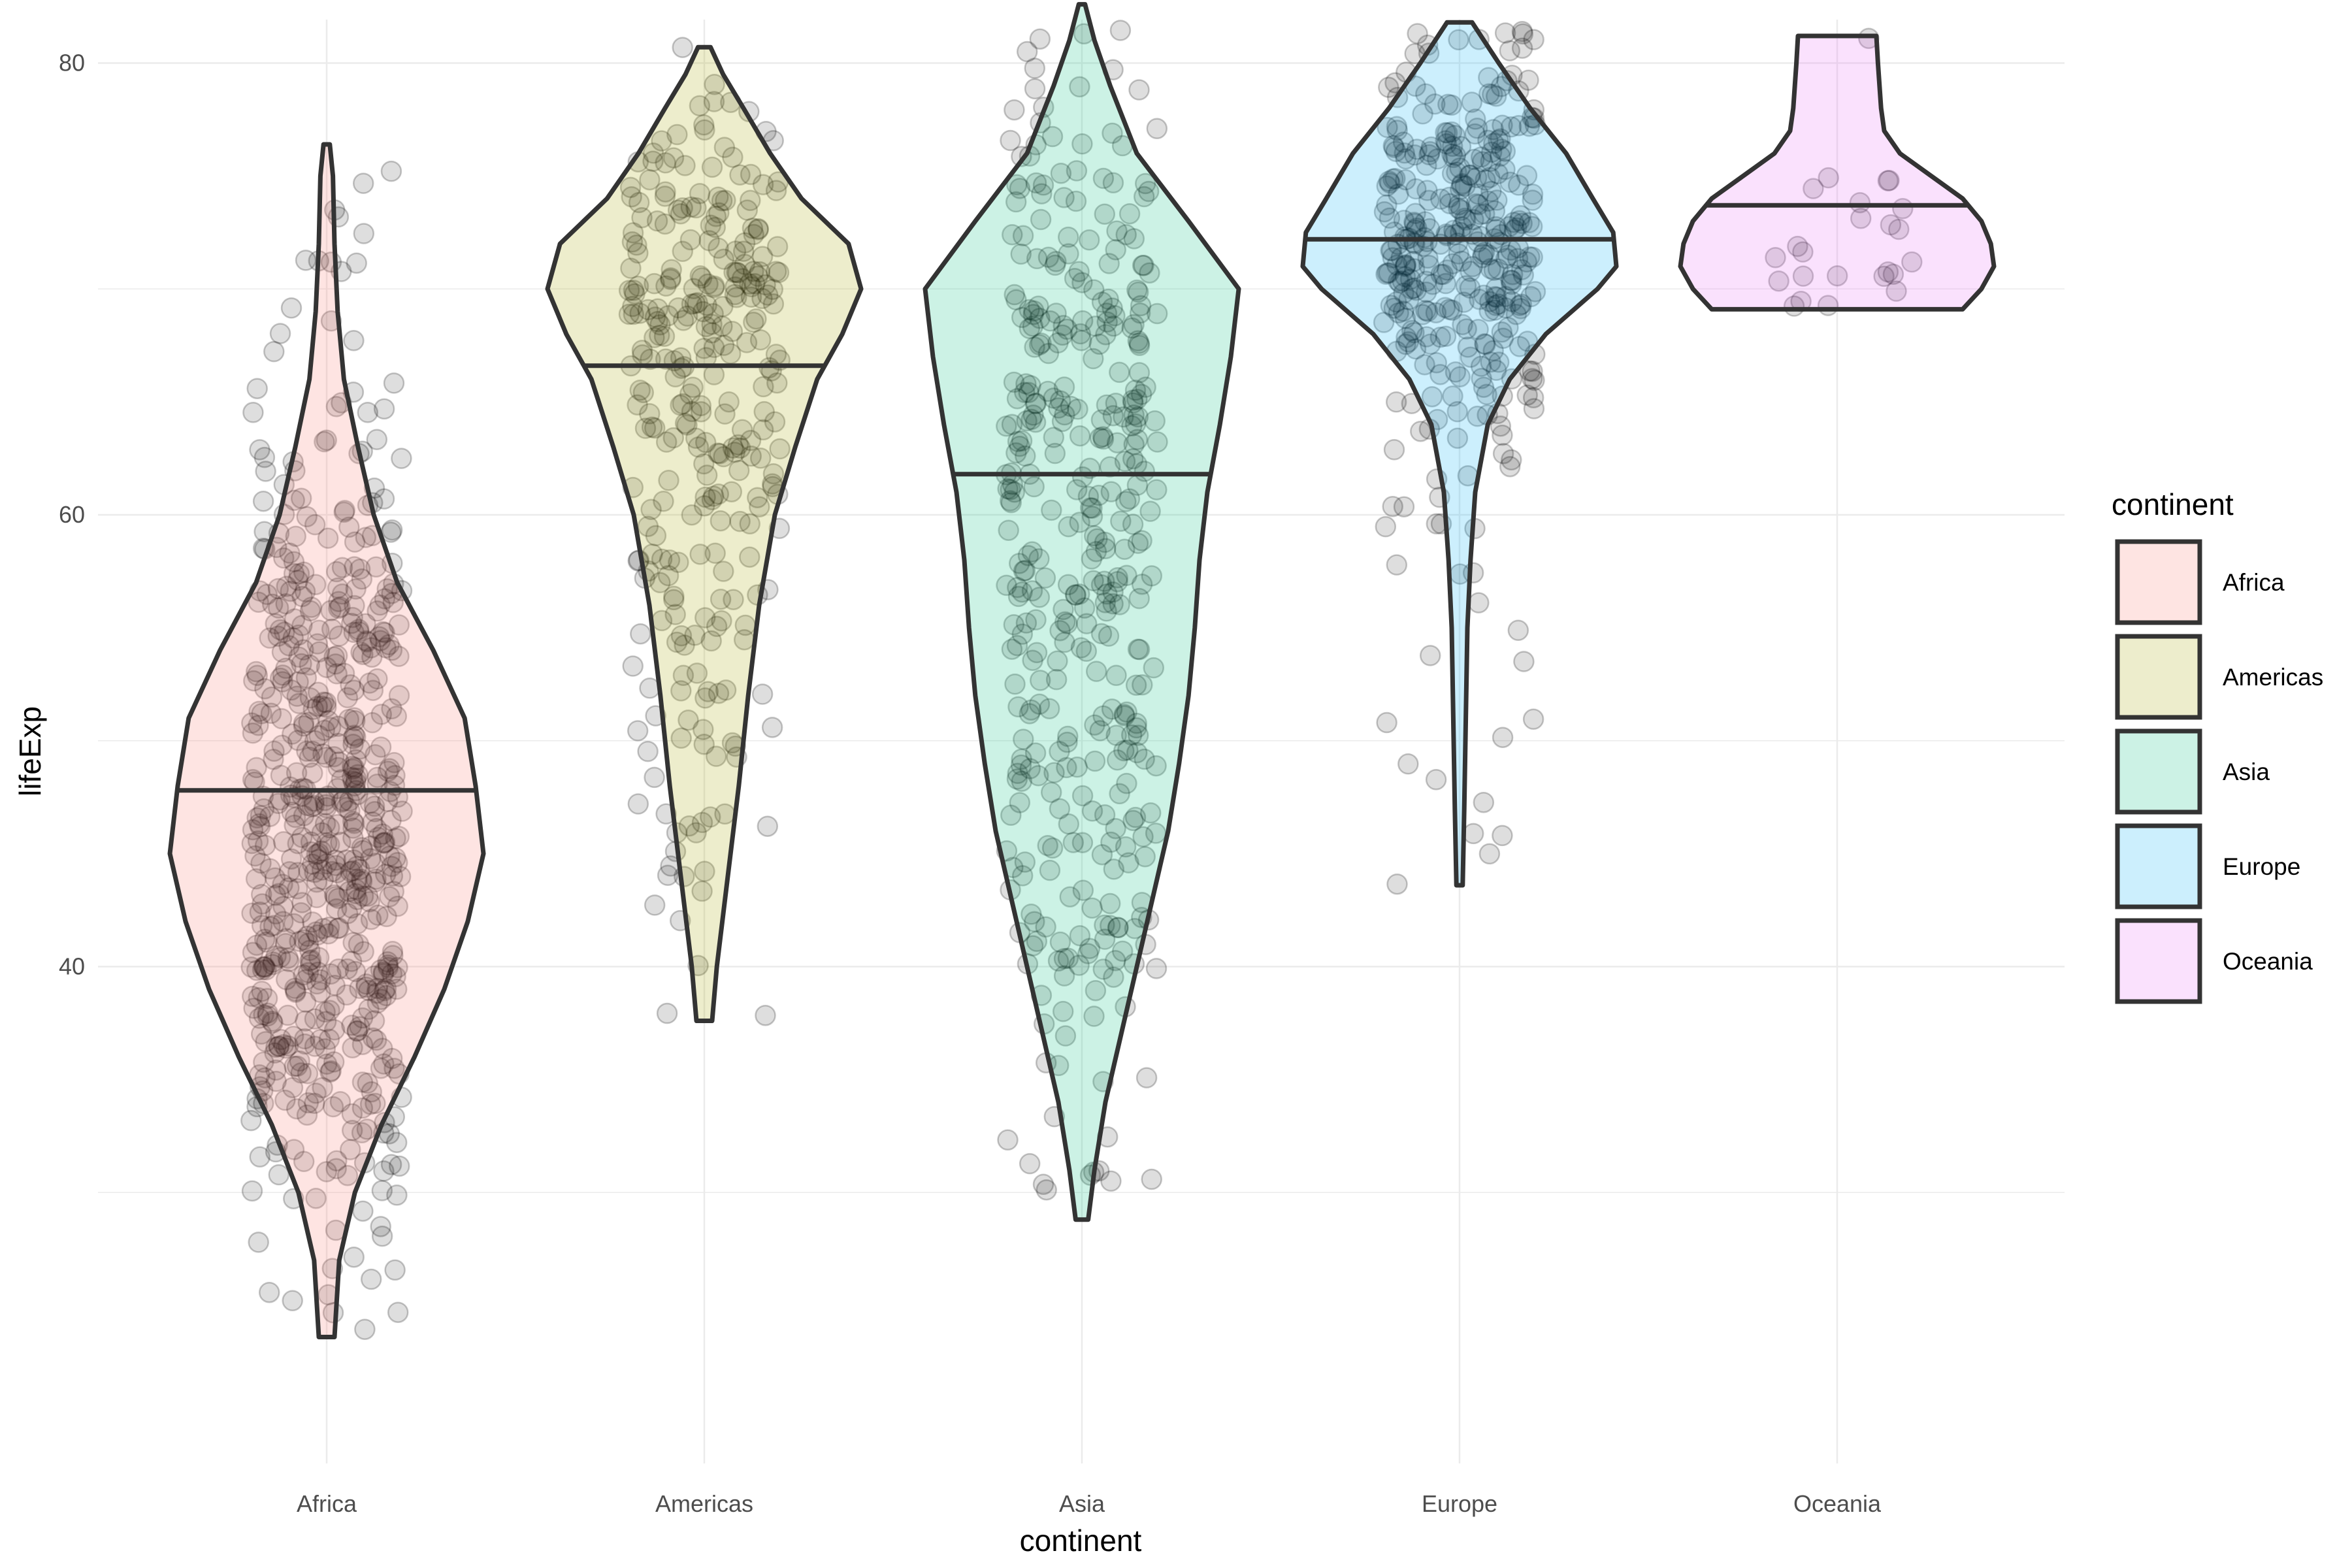  I want to click on x-axis-title: continent, so click(1081, 1541).